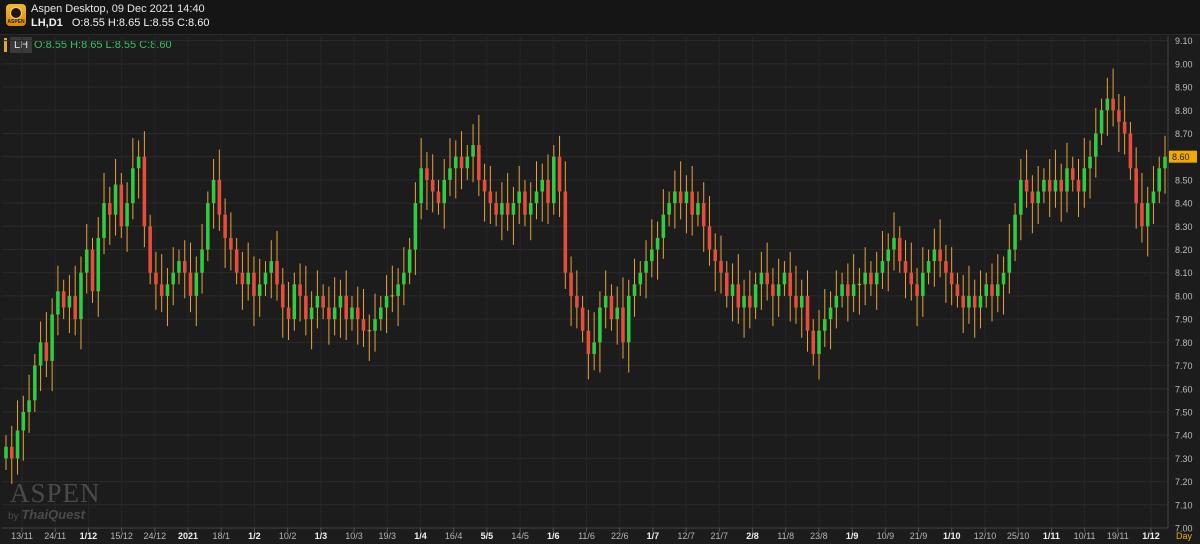 This screenshot has height=544, width=1200. I want to click on watermark-byline: by ThaiQuest, so click(46, 514).